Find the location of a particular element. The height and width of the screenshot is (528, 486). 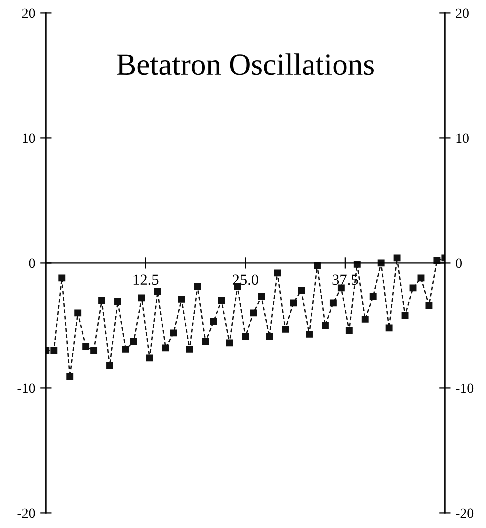

x-tick-label: 12.5 is located at coordinates (146, 280).